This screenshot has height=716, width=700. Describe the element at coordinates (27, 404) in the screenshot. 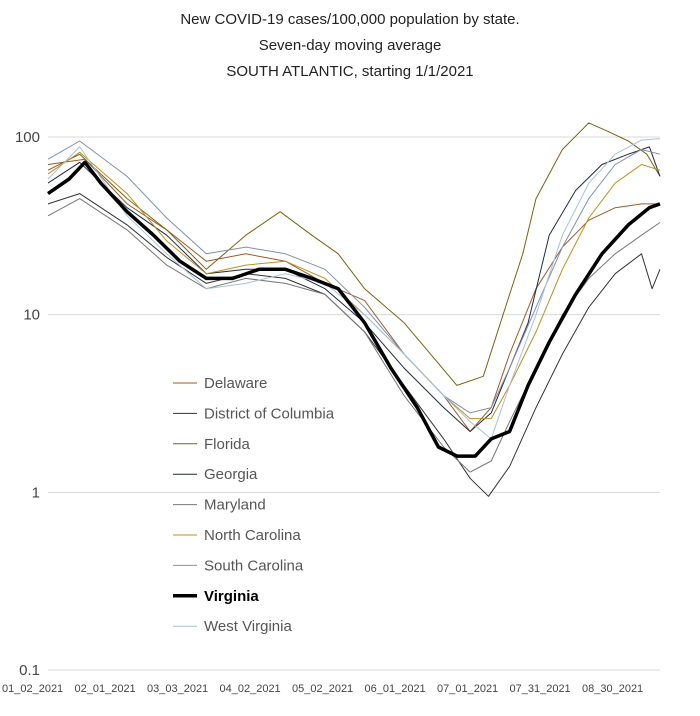

I see `y-axis: 0.1 1 10 100` at that location.